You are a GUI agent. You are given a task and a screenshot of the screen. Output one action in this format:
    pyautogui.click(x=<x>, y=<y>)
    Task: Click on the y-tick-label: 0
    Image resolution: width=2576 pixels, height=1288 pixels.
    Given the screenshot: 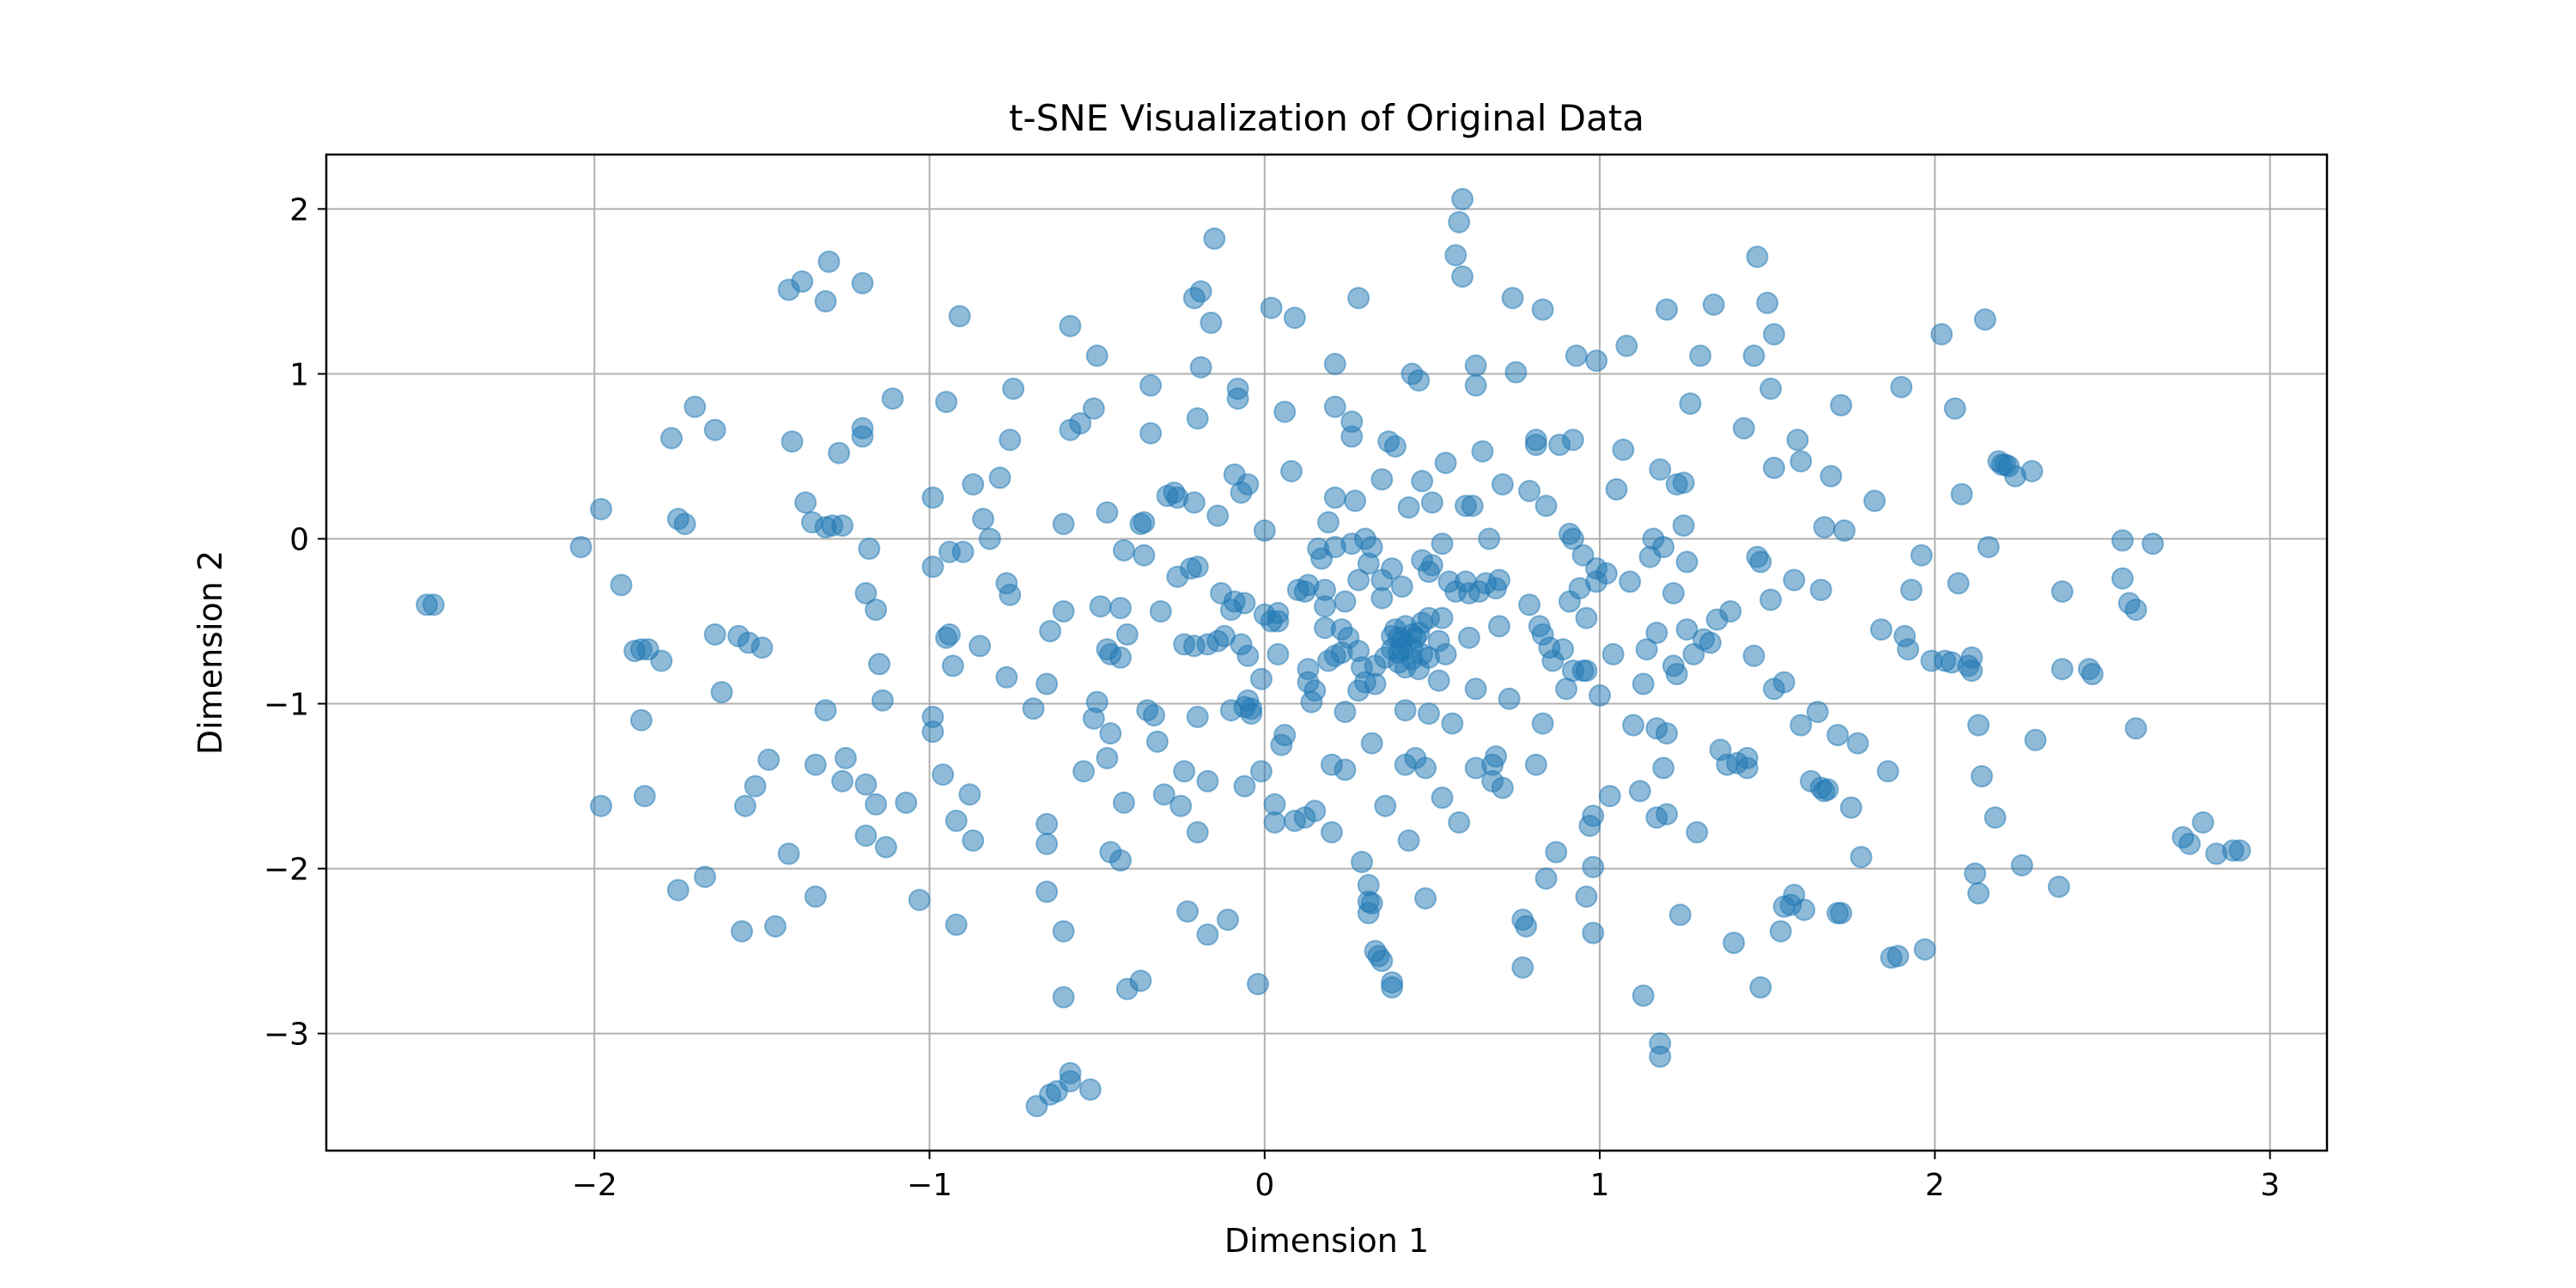 What is the action you would take?
    pyautogui.click(x=299, y=539)
    